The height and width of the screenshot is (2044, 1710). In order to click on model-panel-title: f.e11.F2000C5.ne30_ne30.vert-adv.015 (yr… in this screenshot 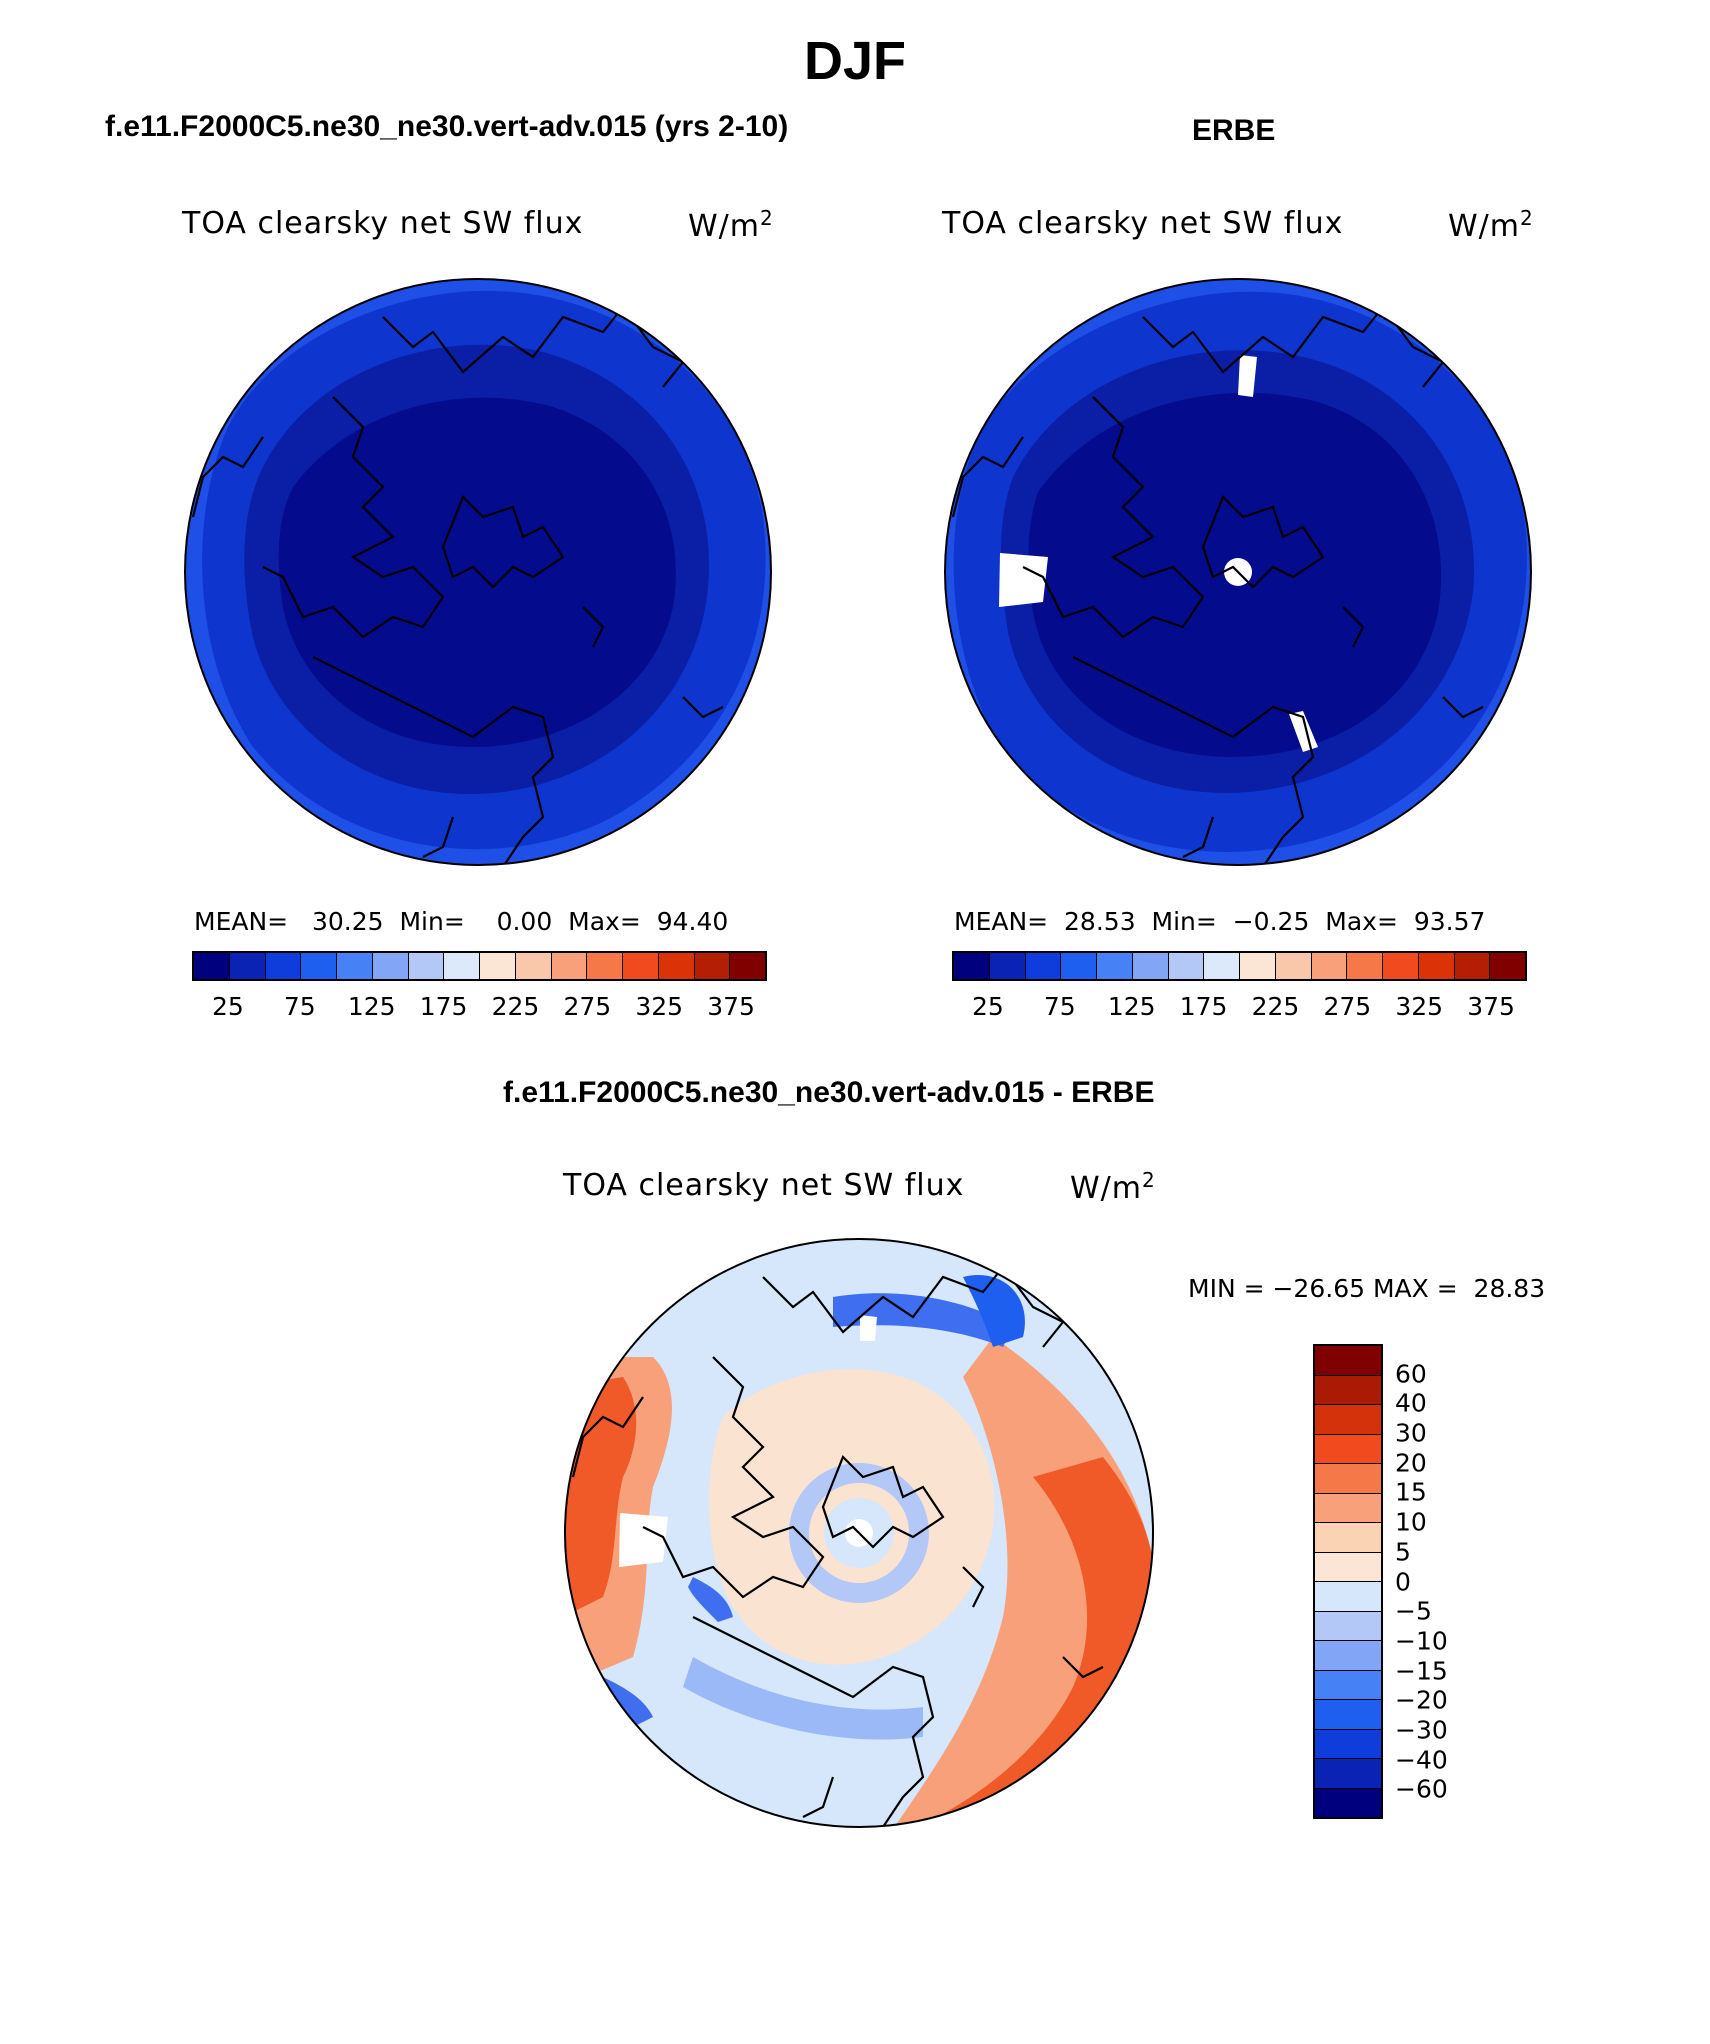, I will do `click(447, 126)`.